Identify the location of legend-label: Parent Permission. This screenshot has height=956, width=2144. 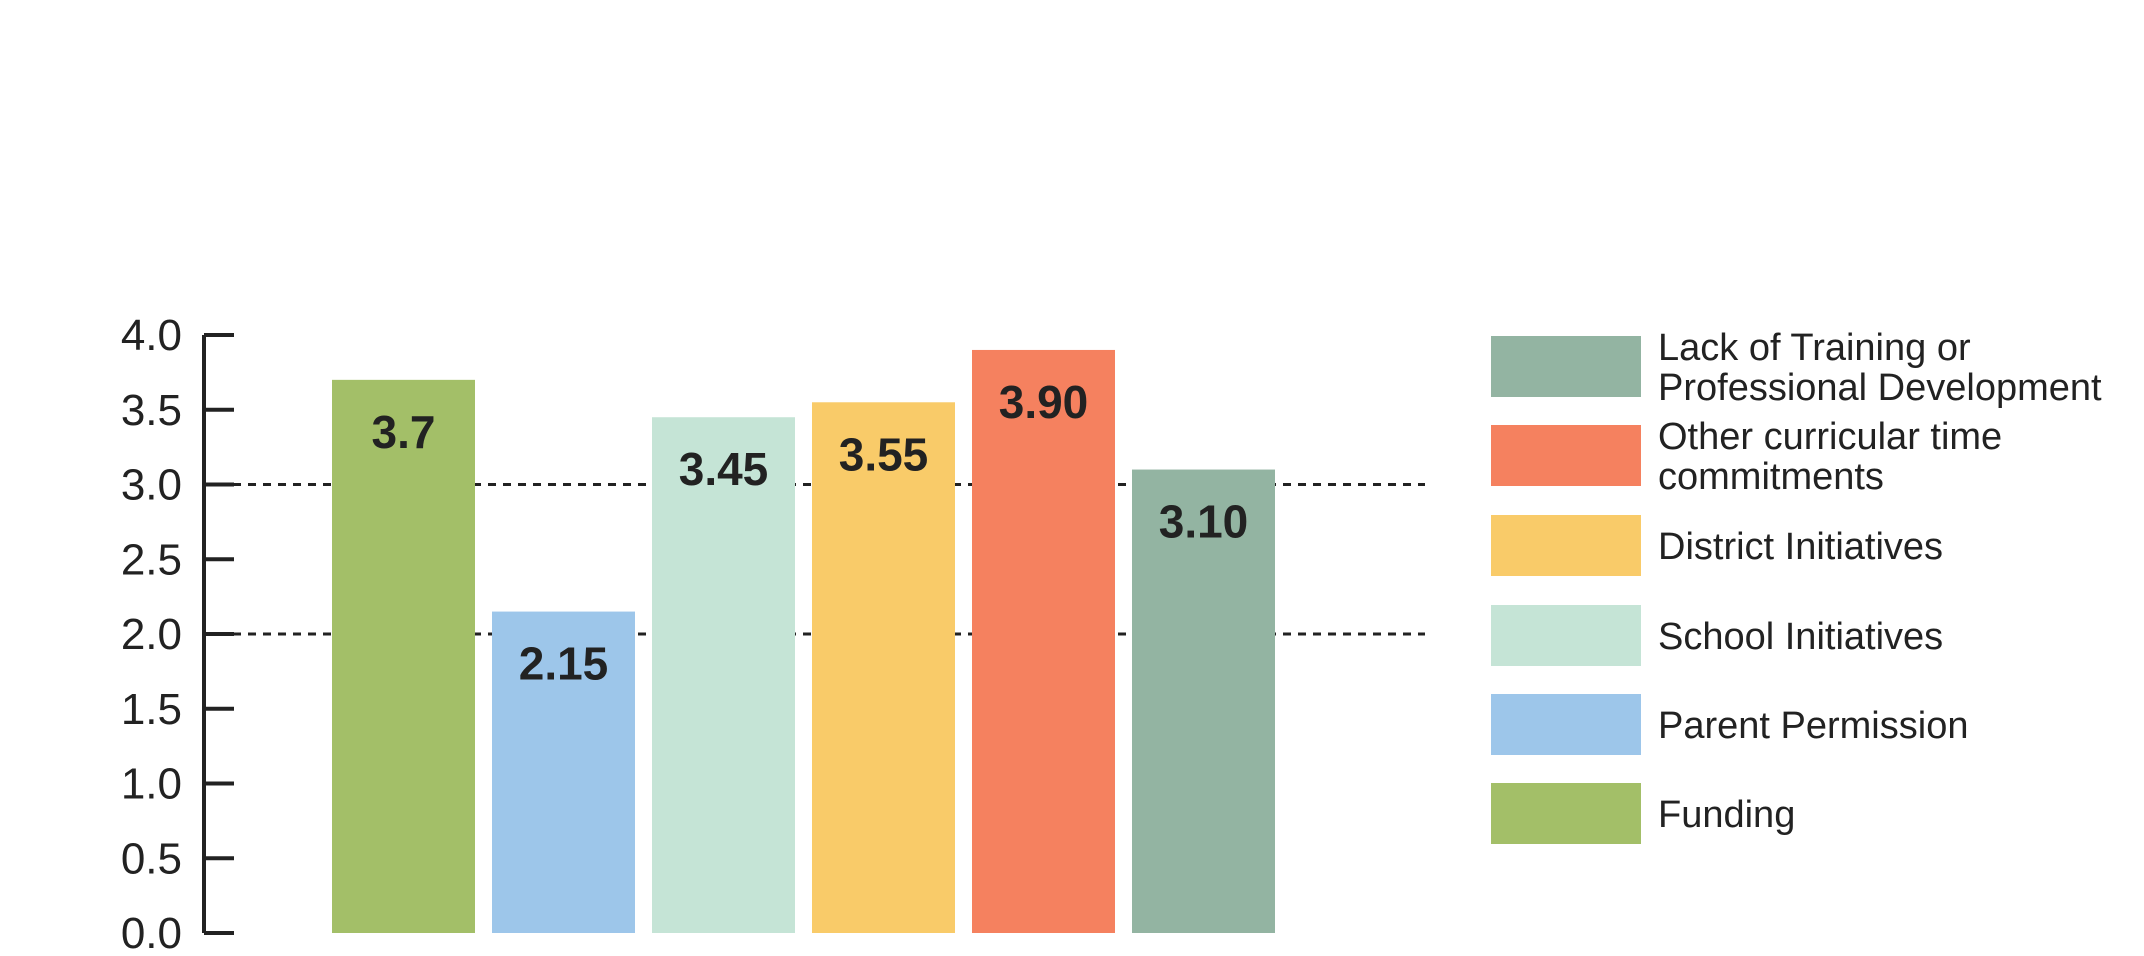
(1813, 726).